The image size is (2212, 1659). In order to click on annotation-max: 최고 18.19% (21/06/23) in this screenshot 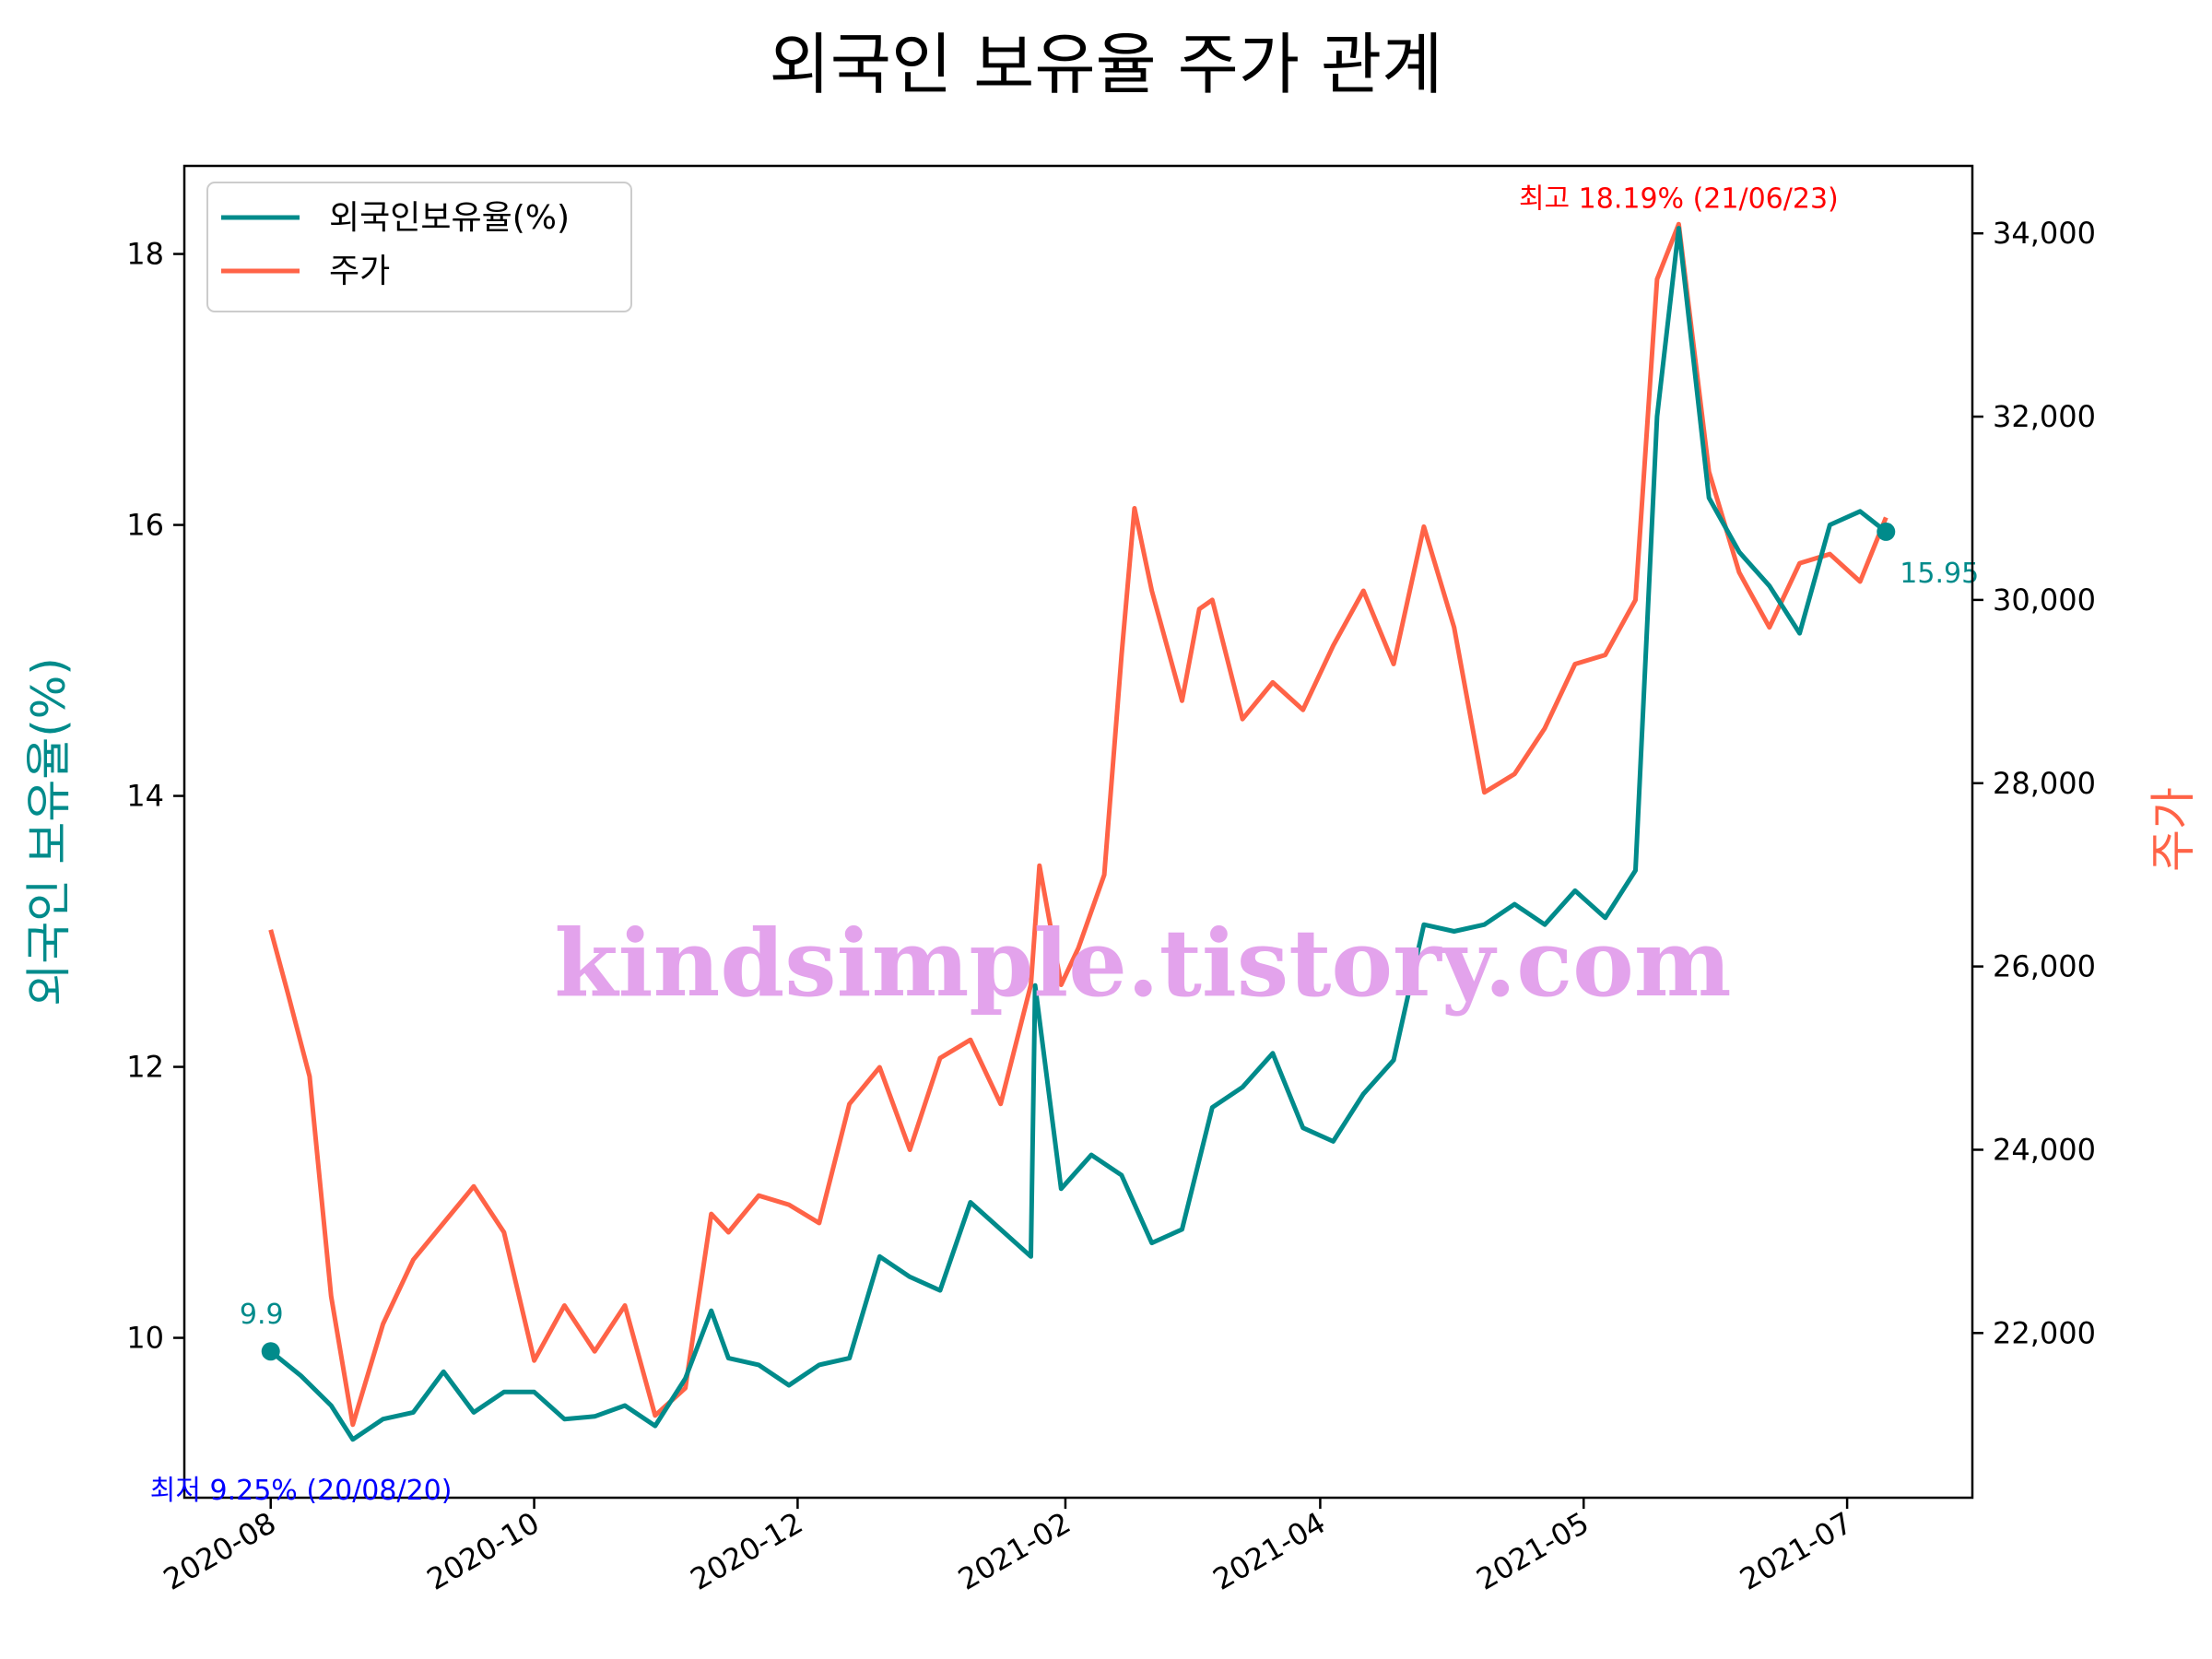, I will do `click(1679, 199)`.